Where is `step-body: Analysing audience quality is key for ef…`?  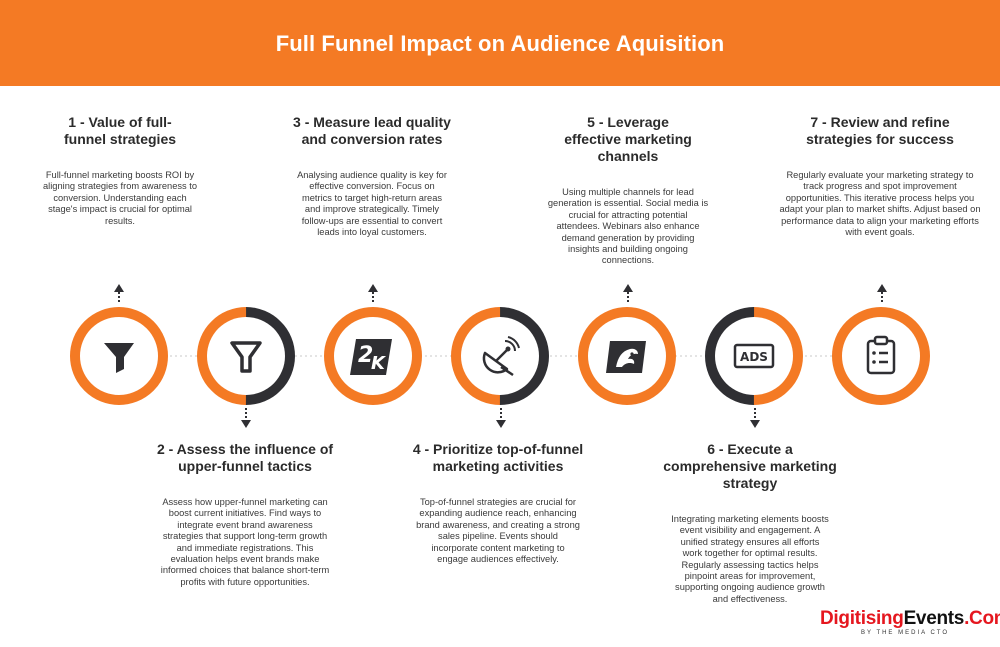 step-body: Analysing audience quality is key for ef… is located at coordinates (372, 204).